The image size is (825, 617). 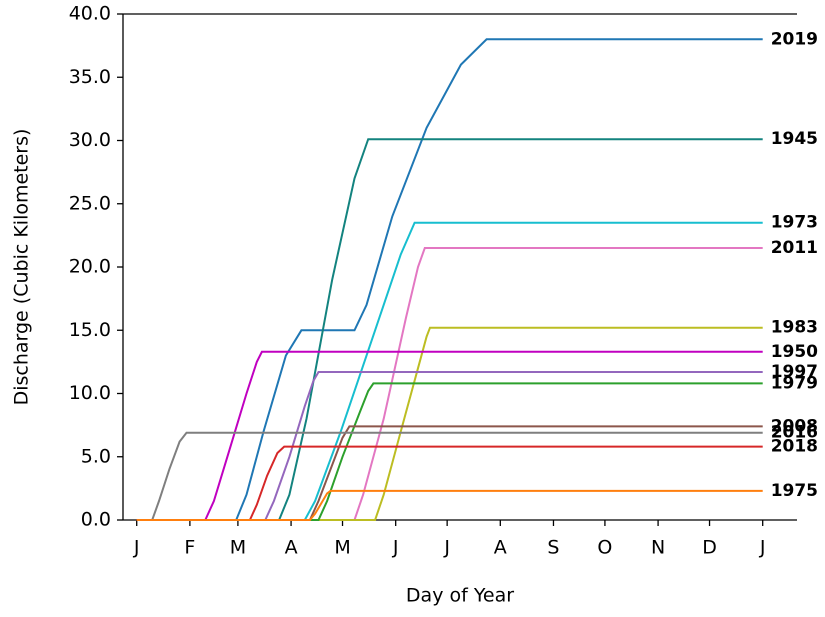 What do you see at coordinates (22, 267) in the screenshot?
I see `y-axis-label: Discharge (Cubic Kilometers)` at bounding box center [22, 267].